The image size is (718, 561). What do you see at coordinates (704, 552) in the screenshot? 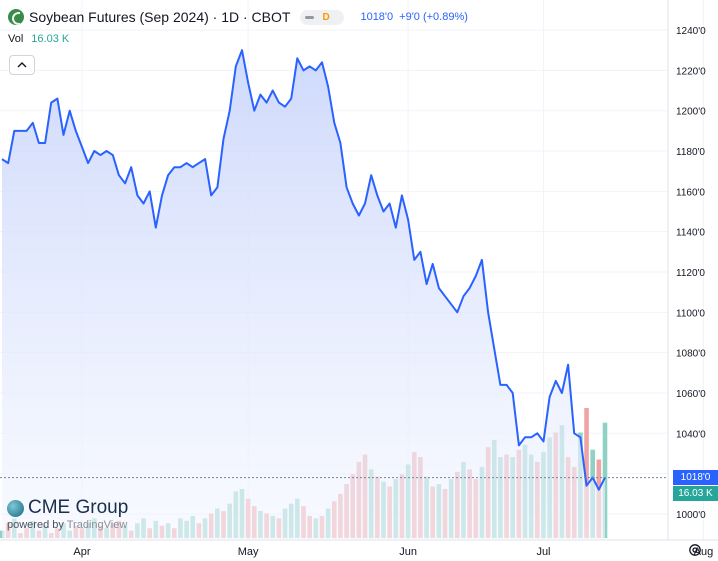
I see `x-tick-label: Aug` at bounding box center [704, 552].